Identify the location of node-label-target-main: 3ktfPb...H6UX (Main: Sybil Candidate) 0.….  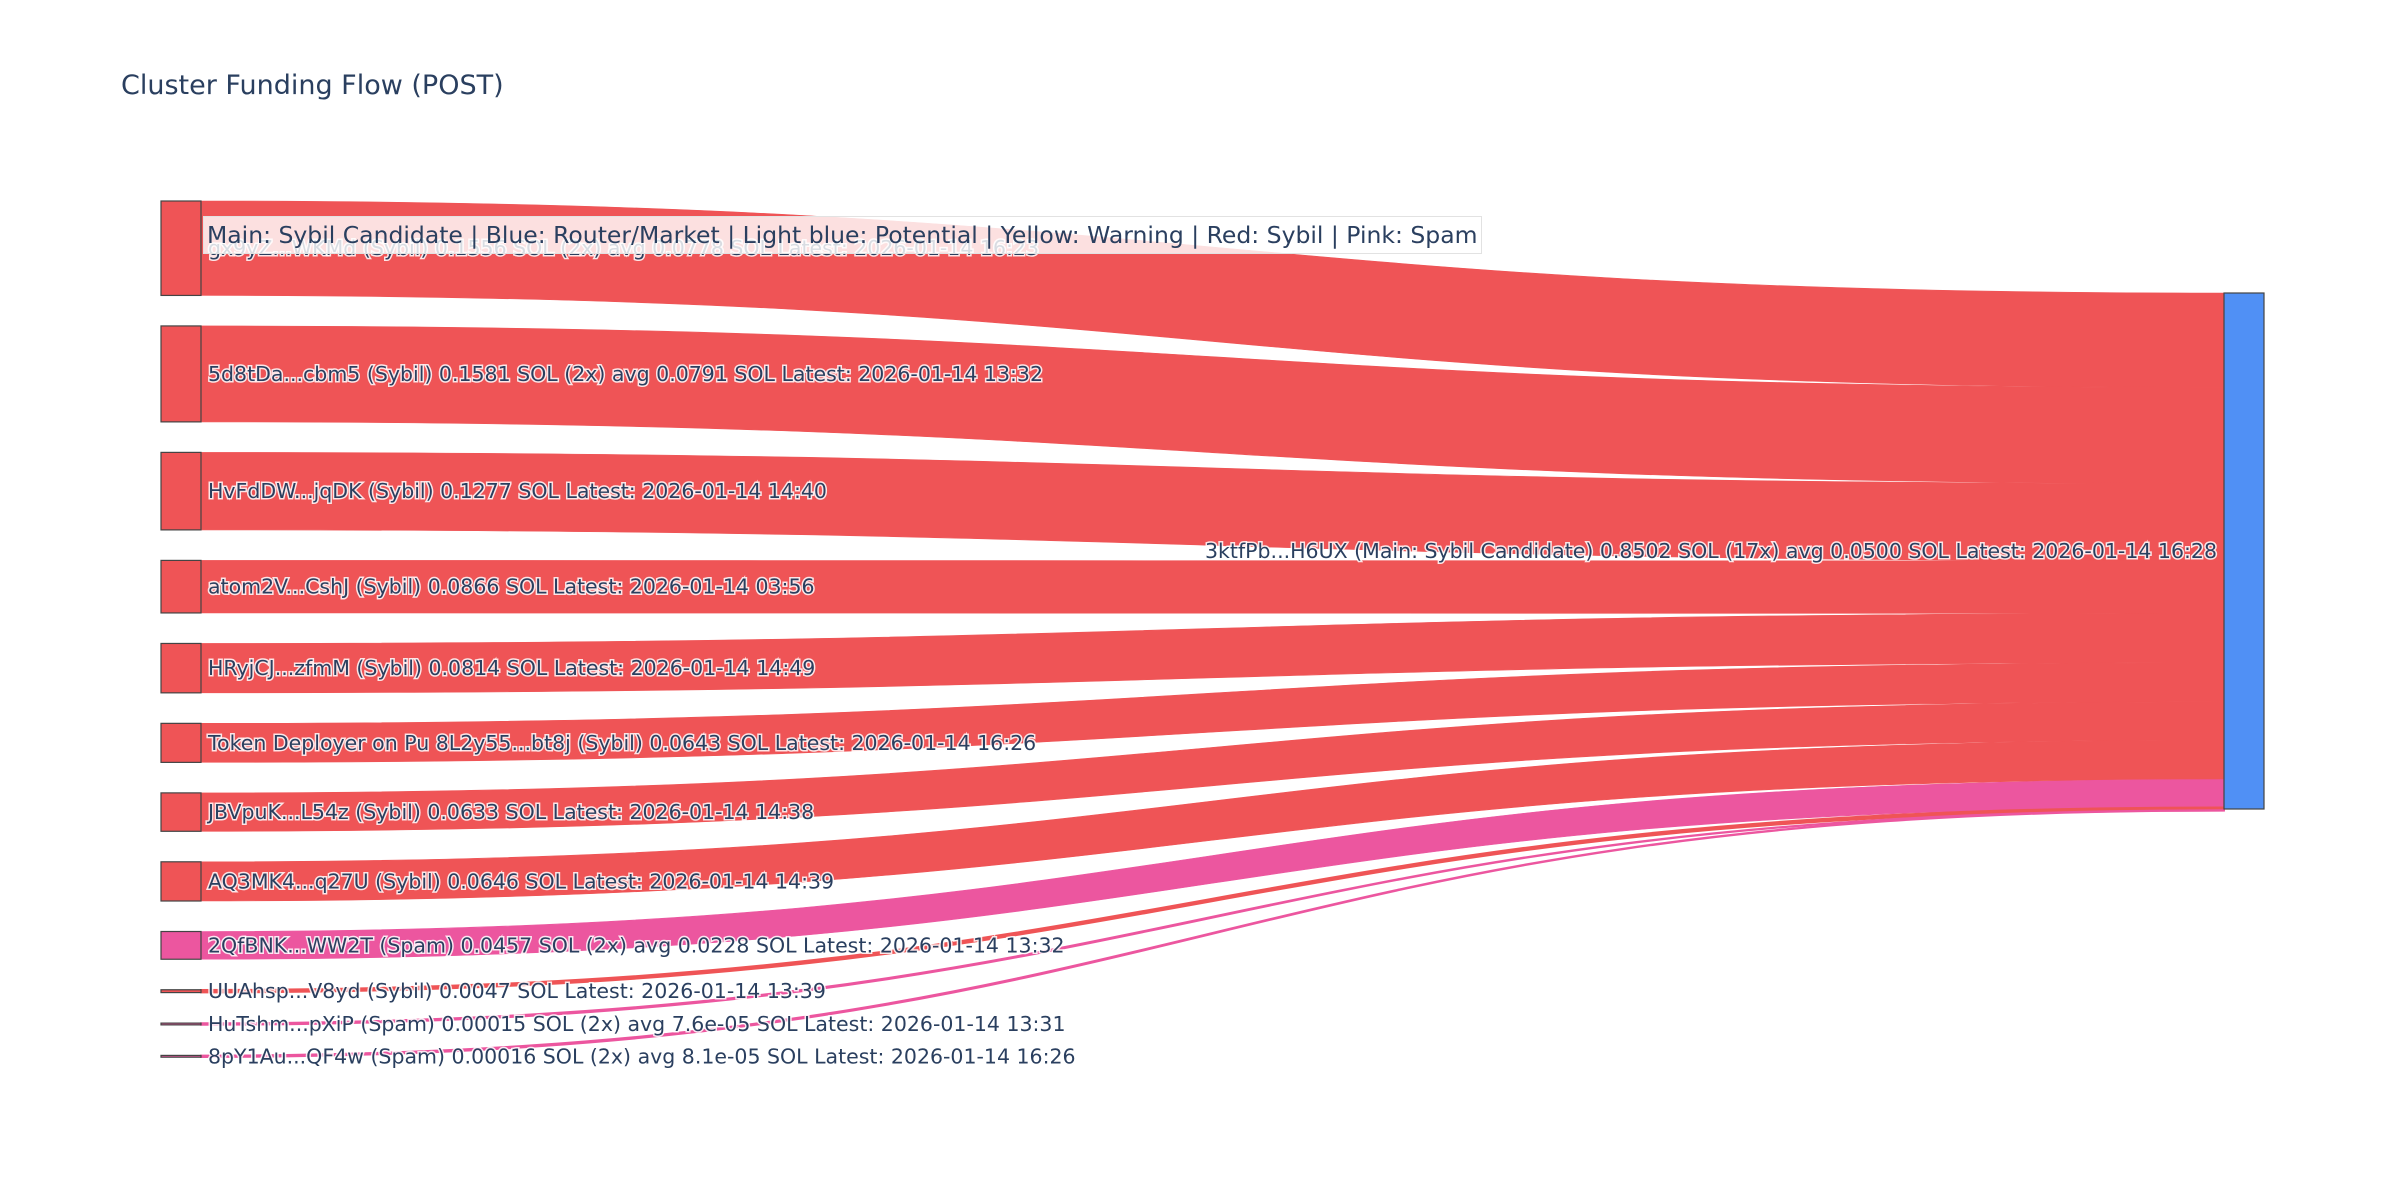
(1711, 551).